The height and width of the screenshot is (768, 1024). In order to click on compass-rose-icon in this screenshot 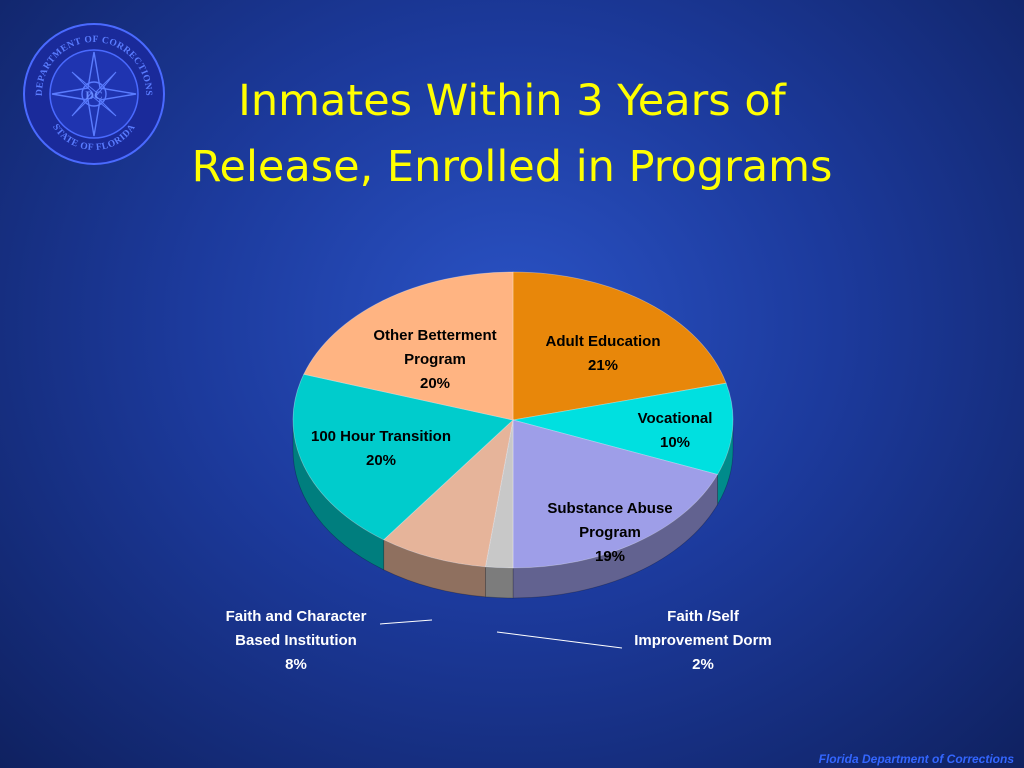, I will do `click(94, 94)`.